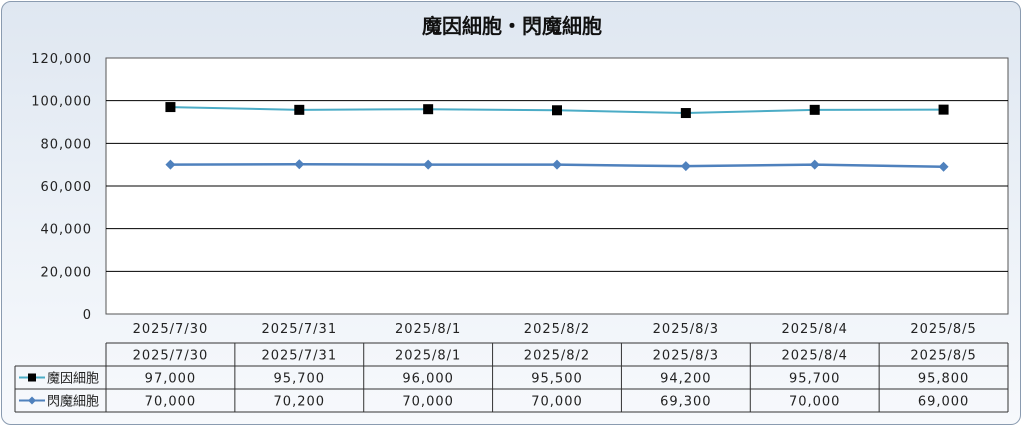 This screenshot has width=1024, height=428. I want to click on x-tick-label: 2025/8/2, so click(557, 329).